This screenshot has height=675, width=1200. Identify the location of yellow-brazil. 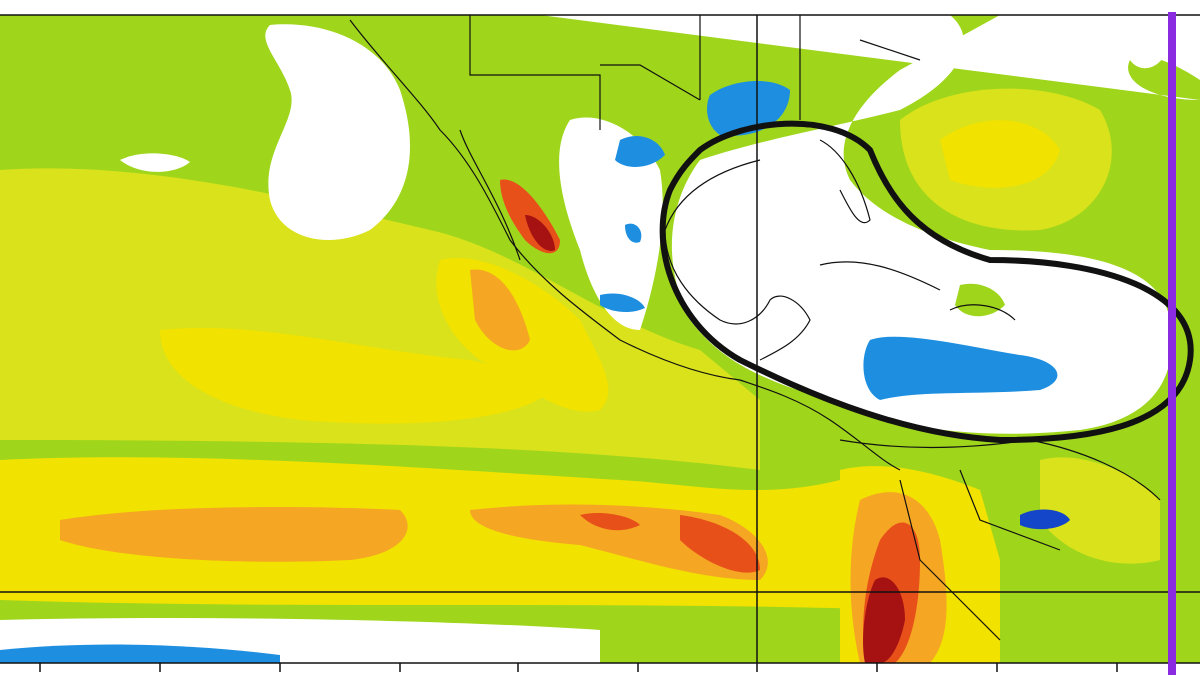
(1100, 510).